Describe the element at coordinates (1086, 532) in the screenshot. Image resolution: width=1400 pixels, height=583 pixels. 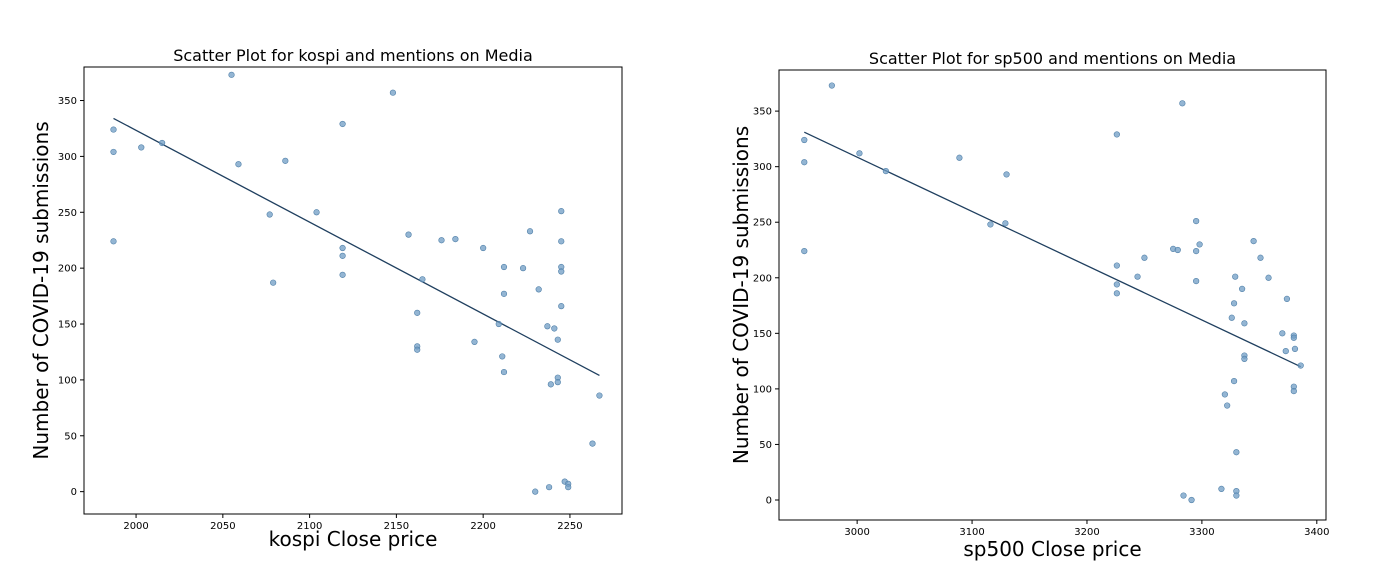
I see `x-tick-label: 3200` at that location.